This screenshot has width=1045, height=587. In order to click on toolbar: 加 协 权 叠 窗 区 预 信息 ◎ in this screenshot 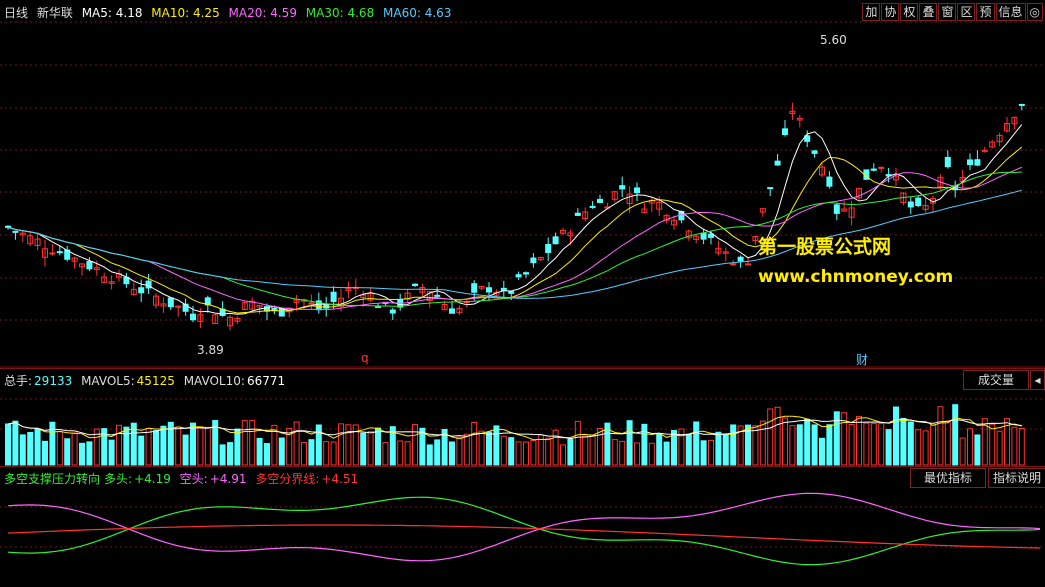, I will do `click(952, 12)`.